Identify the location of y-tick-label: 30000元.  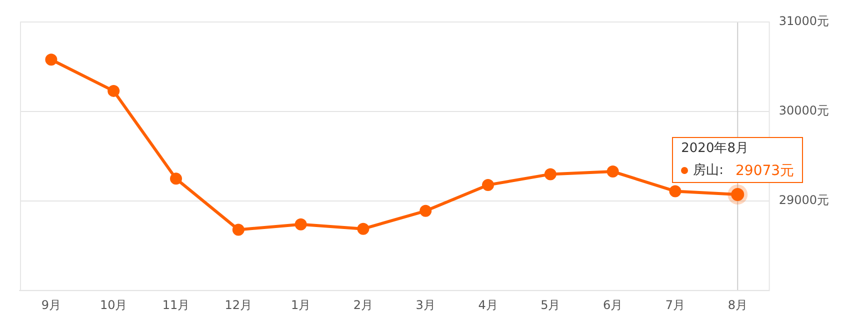
(804, 111).